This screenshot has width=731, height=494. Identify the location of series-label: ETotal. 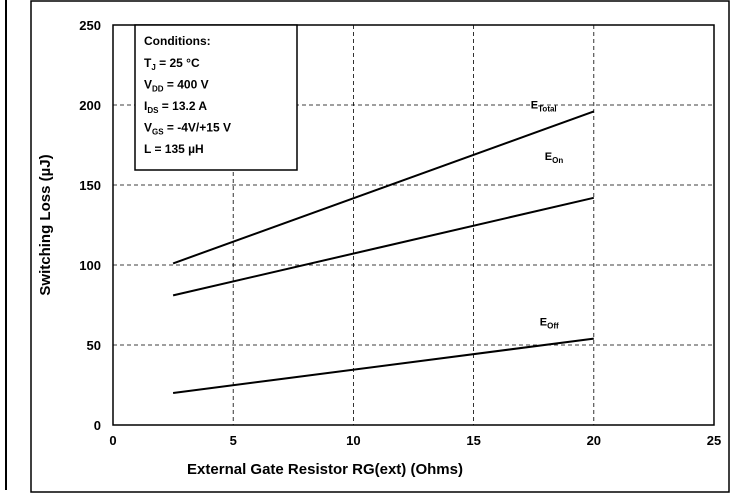
(544, 106).